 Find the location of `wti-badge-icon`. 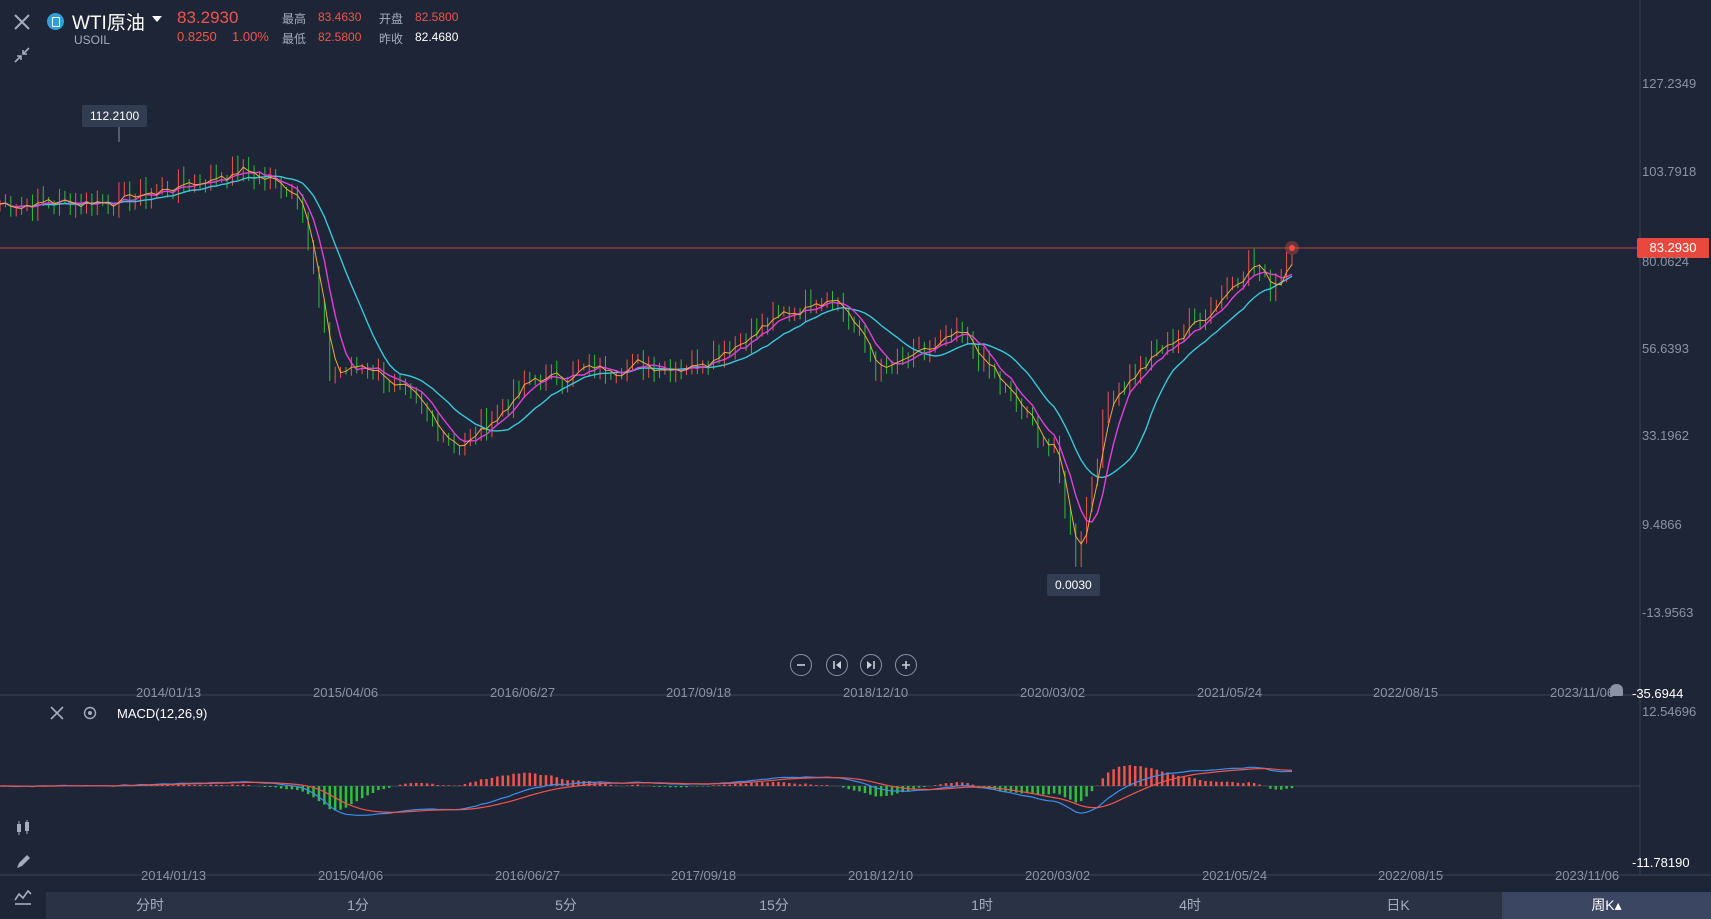

wti-badge-icon is located at coordinates (55, 21).